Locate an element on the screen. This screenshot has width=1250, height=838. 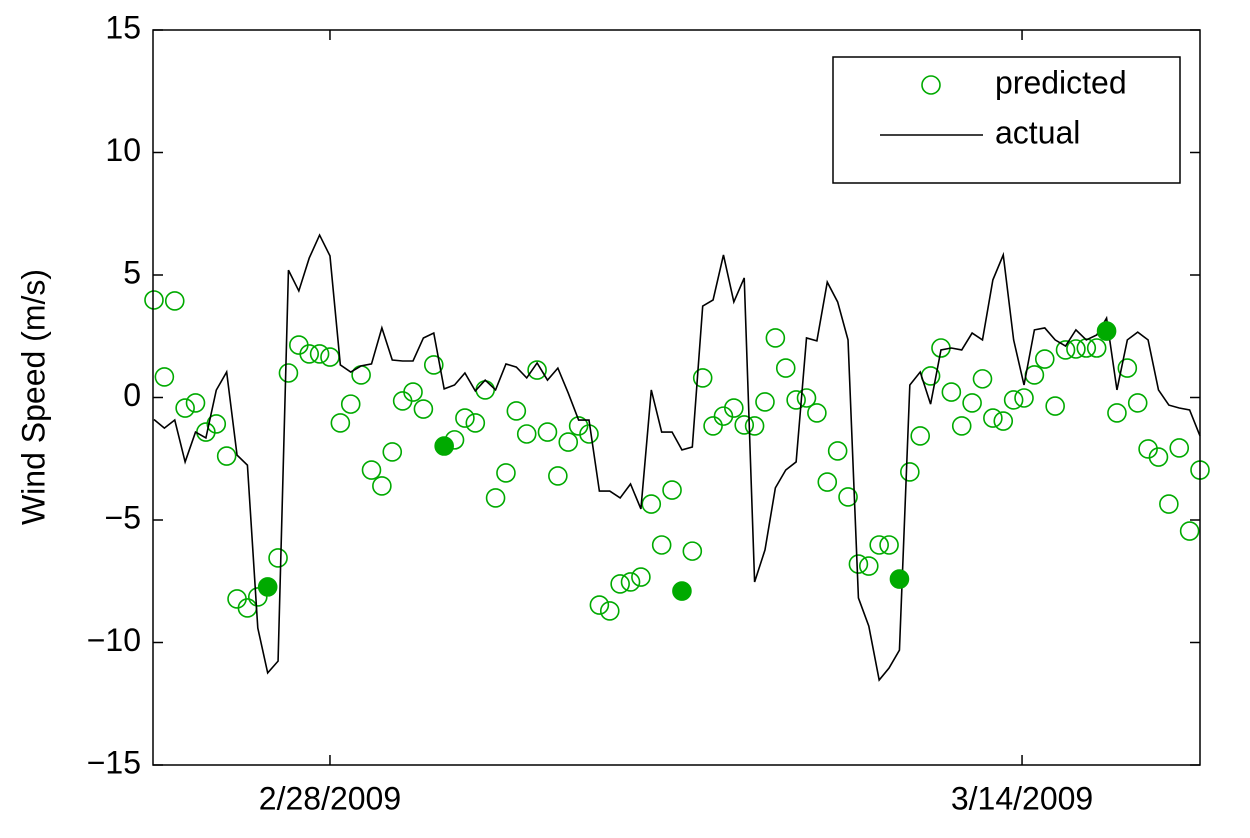
y-tick-label: 5 is located at coordinates (132, 272).